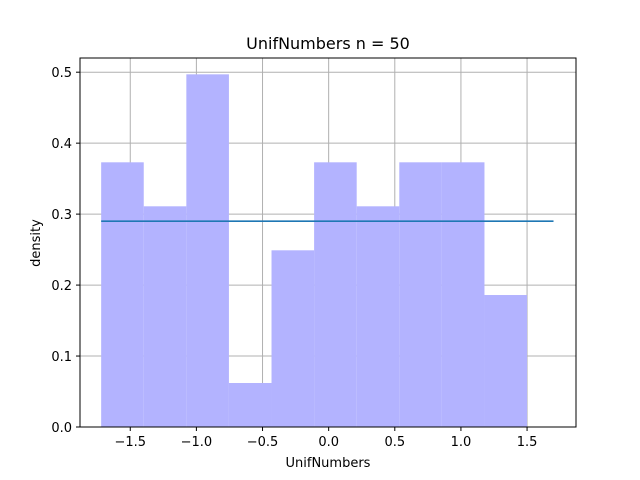 Image resolution: width=640 pixels, height=480 pixels. What do you see at coordinates (61, 357) in the screenshot?
I see `y-tick-label: 0.1` at bounding box center [61, 357].